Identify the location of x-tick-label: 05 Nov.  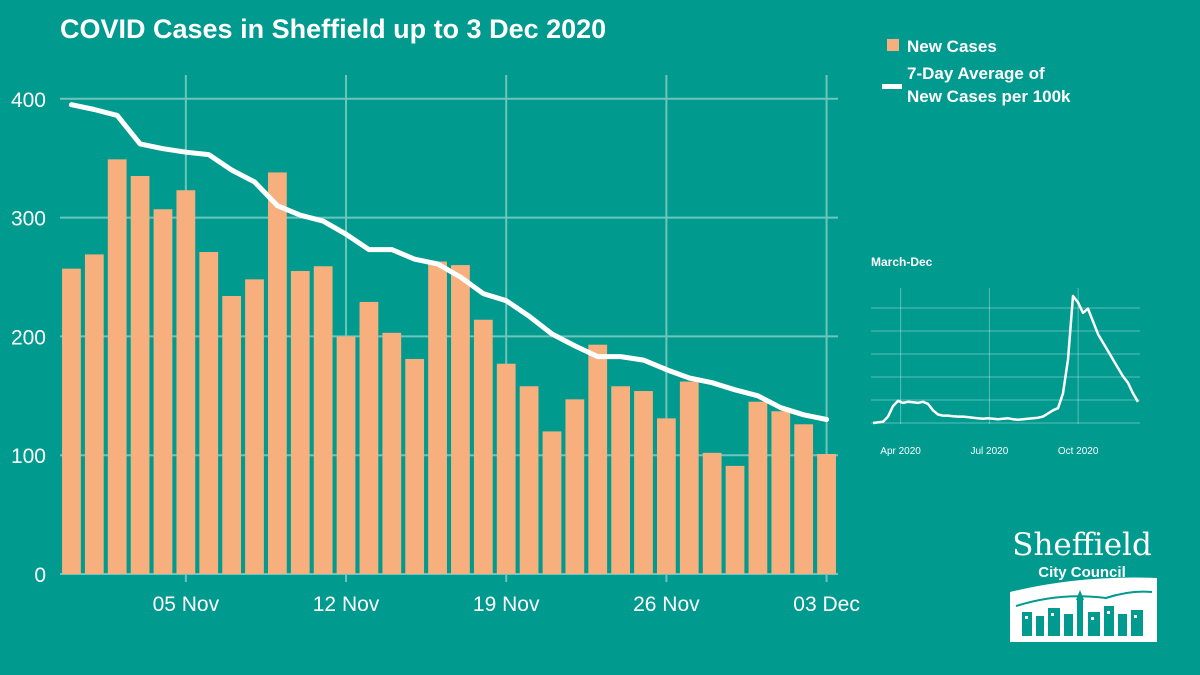
(186, 604).